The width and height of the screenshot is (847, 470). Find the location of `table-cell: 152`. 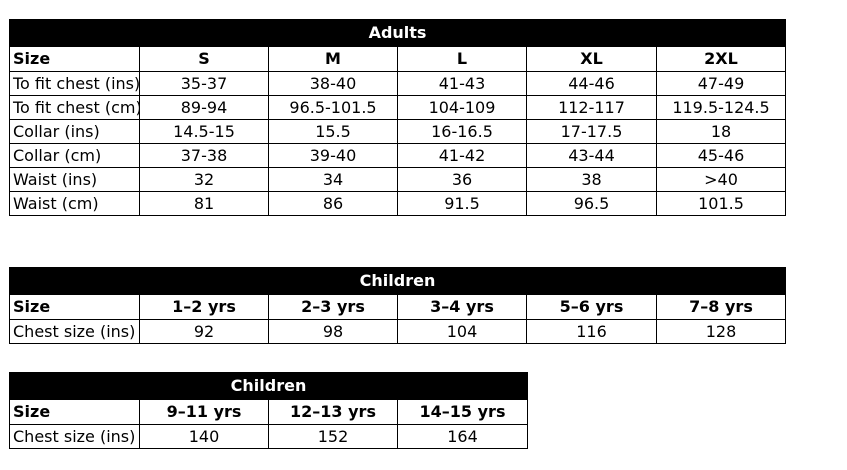

table-cell: 152 is located at coordinates (333, 436).